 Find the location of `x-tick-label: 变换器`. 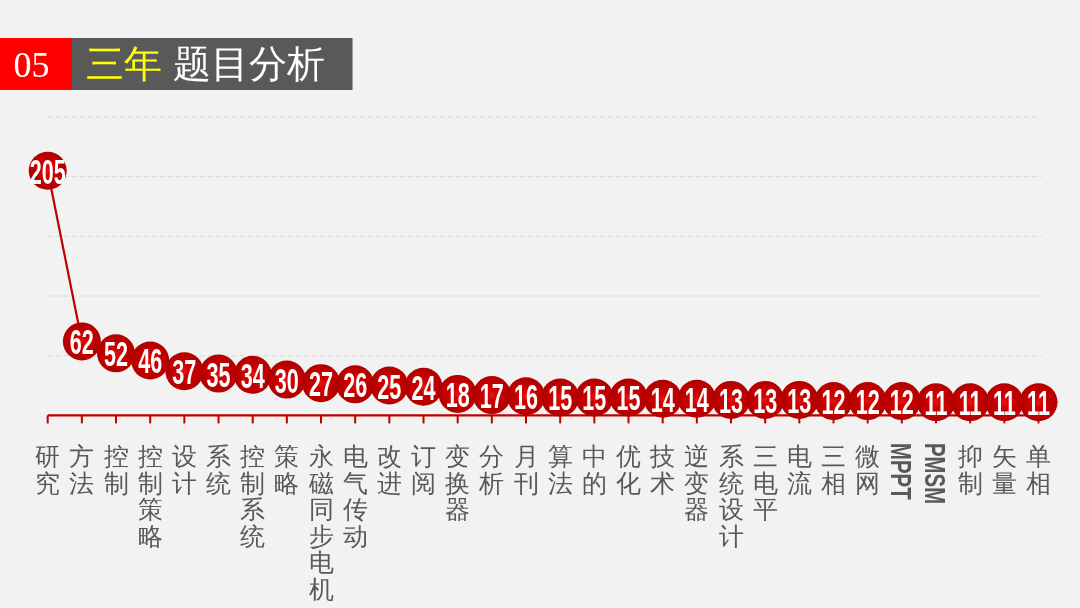

x-tick-label: 变换器 is located at coordinates (458, 482).